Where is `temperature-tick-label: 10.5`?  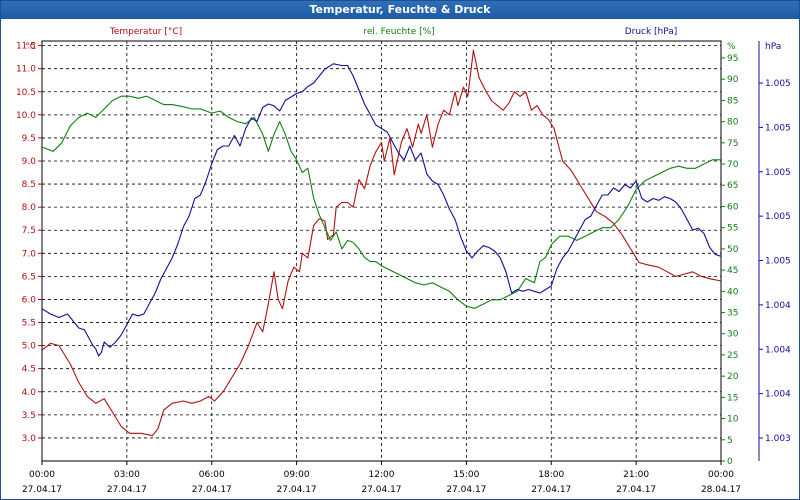
temperature-tick-label: 10.5 is located at coordinates (26, 93).